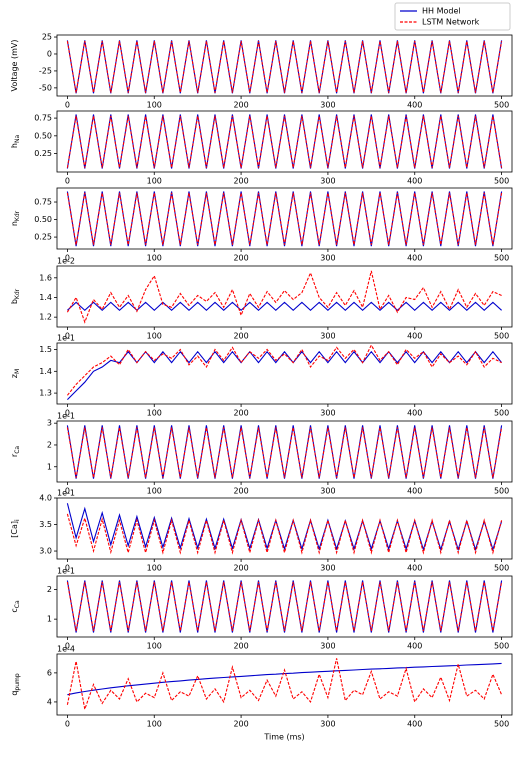 Image resolution: width=525 pixels, height=764 pixels. I want to click on y-axis-label: cCa, so click(16, 606).